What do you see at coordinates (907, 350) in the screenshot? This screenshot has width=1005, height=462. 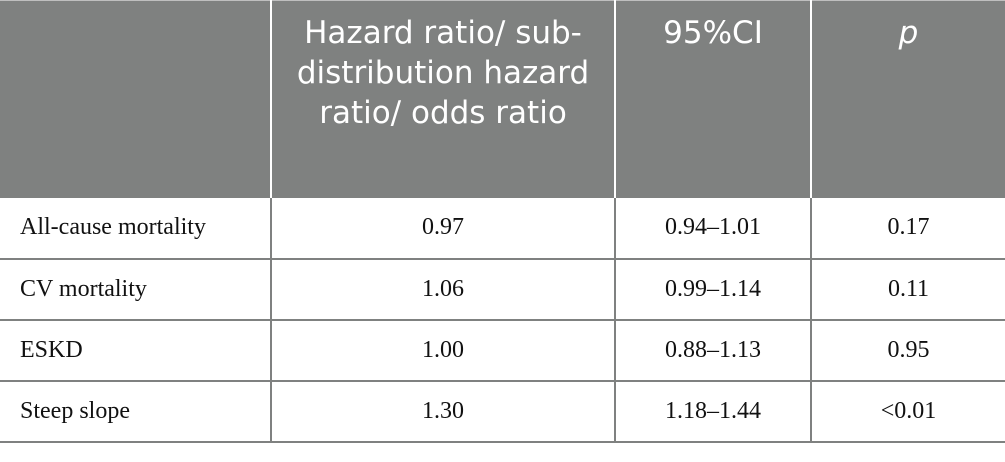 I see `p-value: 0.95` at bounding box center [907, 350].